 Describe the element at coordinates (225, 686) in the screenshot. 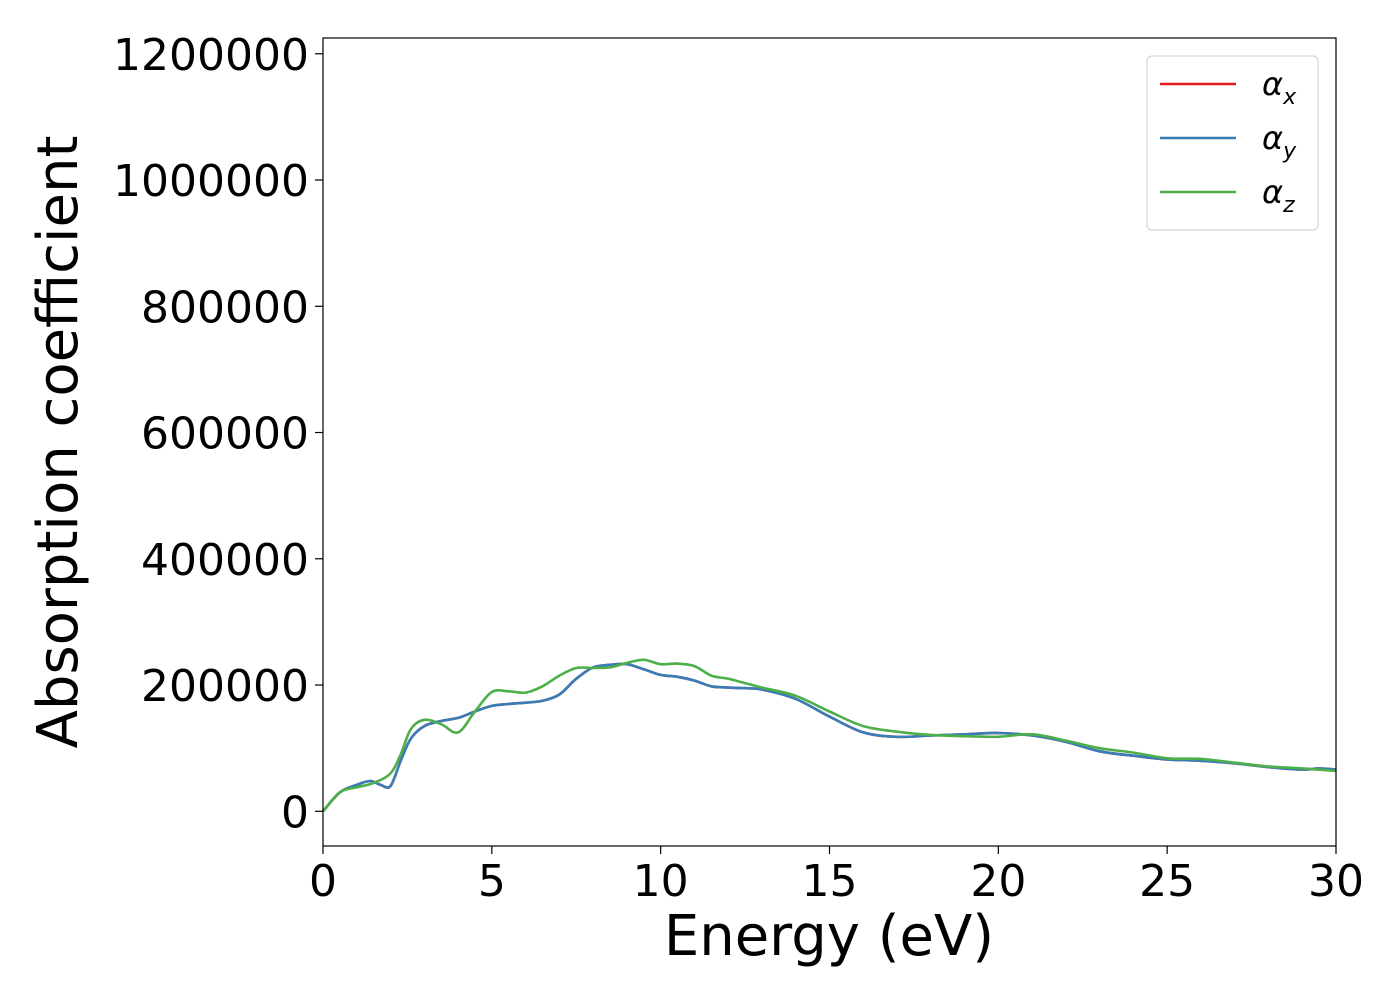

I see `y-tick-label: 200000` at that location.